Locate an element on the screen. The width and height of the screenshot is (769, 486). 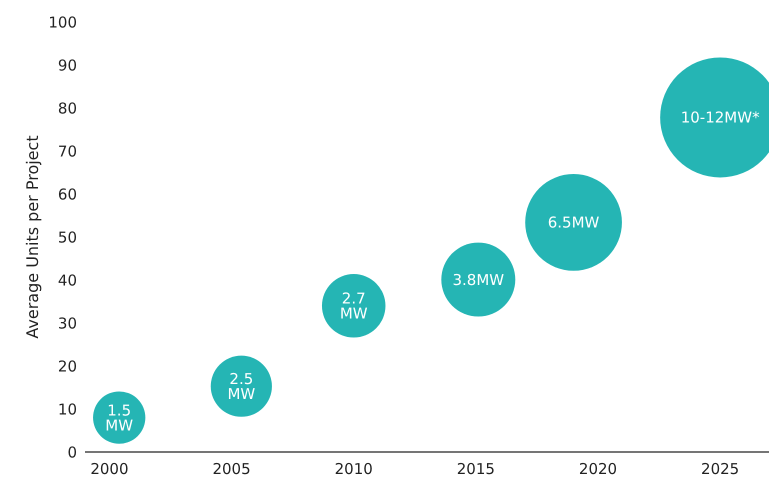
x-tick-label: 2000 is located at coordinates (109, 469).